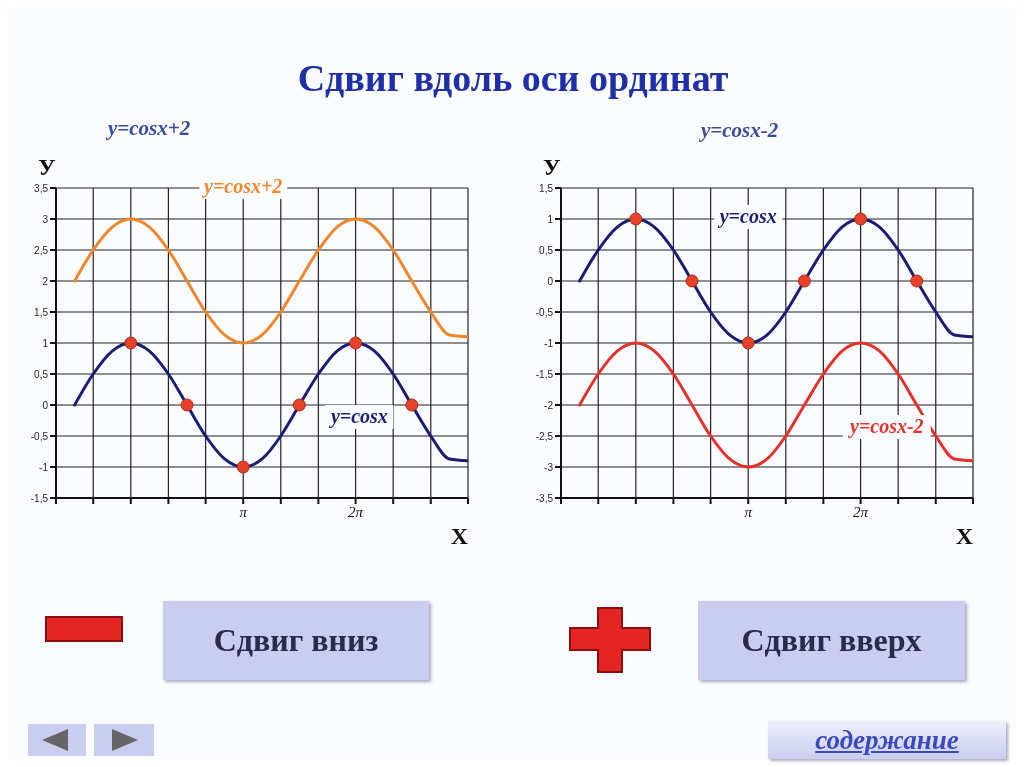  Describe the element at coordinates (242, 186) in the screenshot. I see `text: y=cosx+2` at that location.